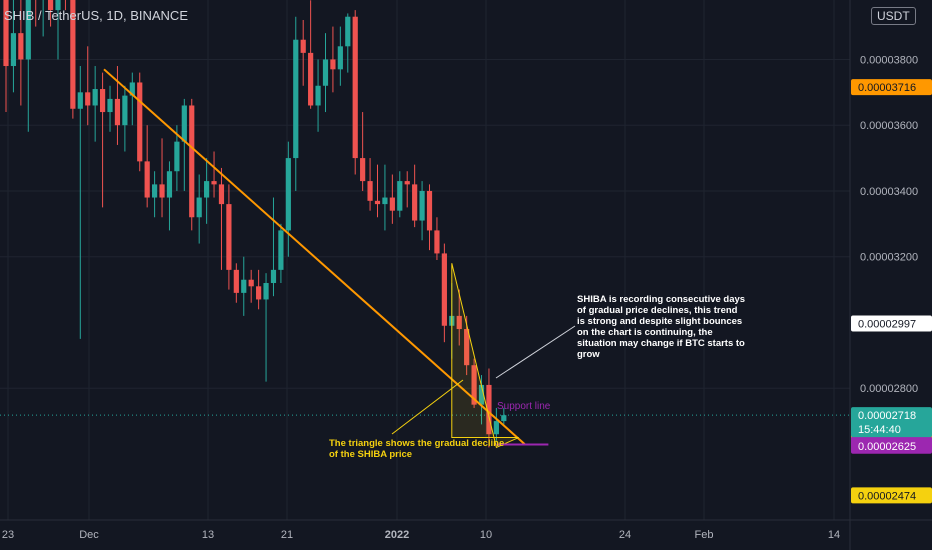 The image size is (932, 550). I want to click on callout-line-right, so click(535, 352).